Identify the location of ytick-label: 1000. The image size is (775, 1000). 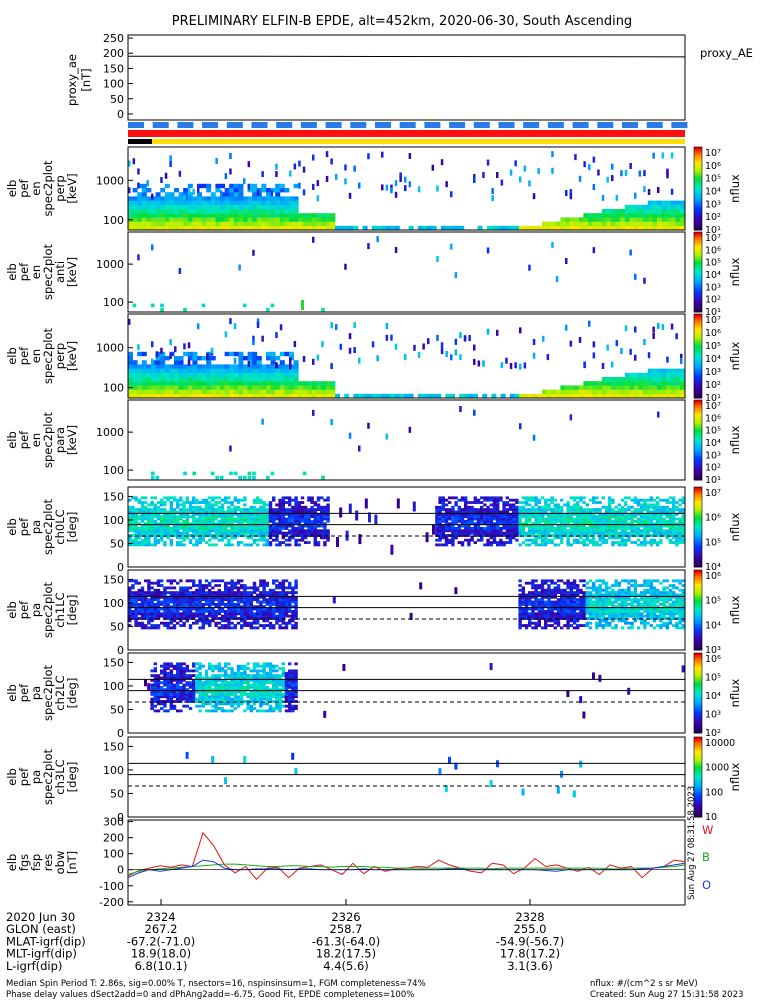
(110, 432).